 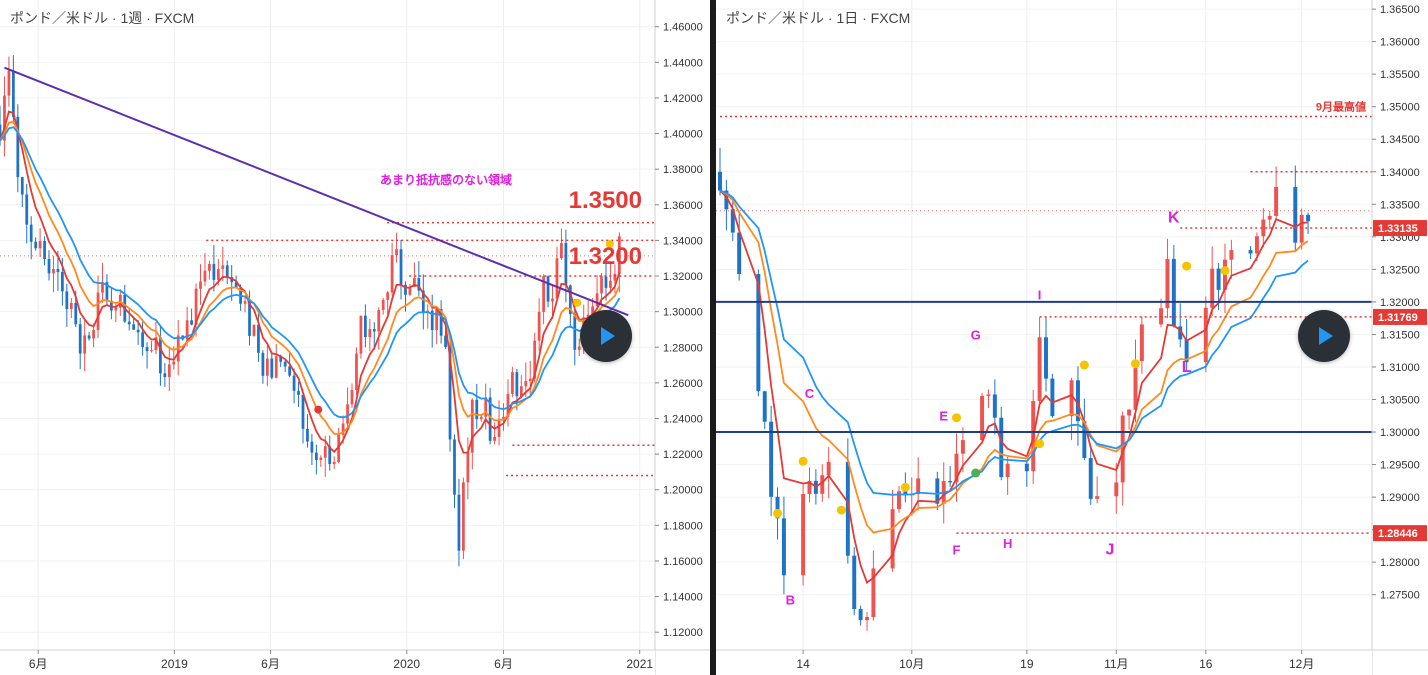 What do you see at coordinates (1040, 294) in the screenshot?
I see `pattern-letter-i: I` at bounding box center [1040, 294].